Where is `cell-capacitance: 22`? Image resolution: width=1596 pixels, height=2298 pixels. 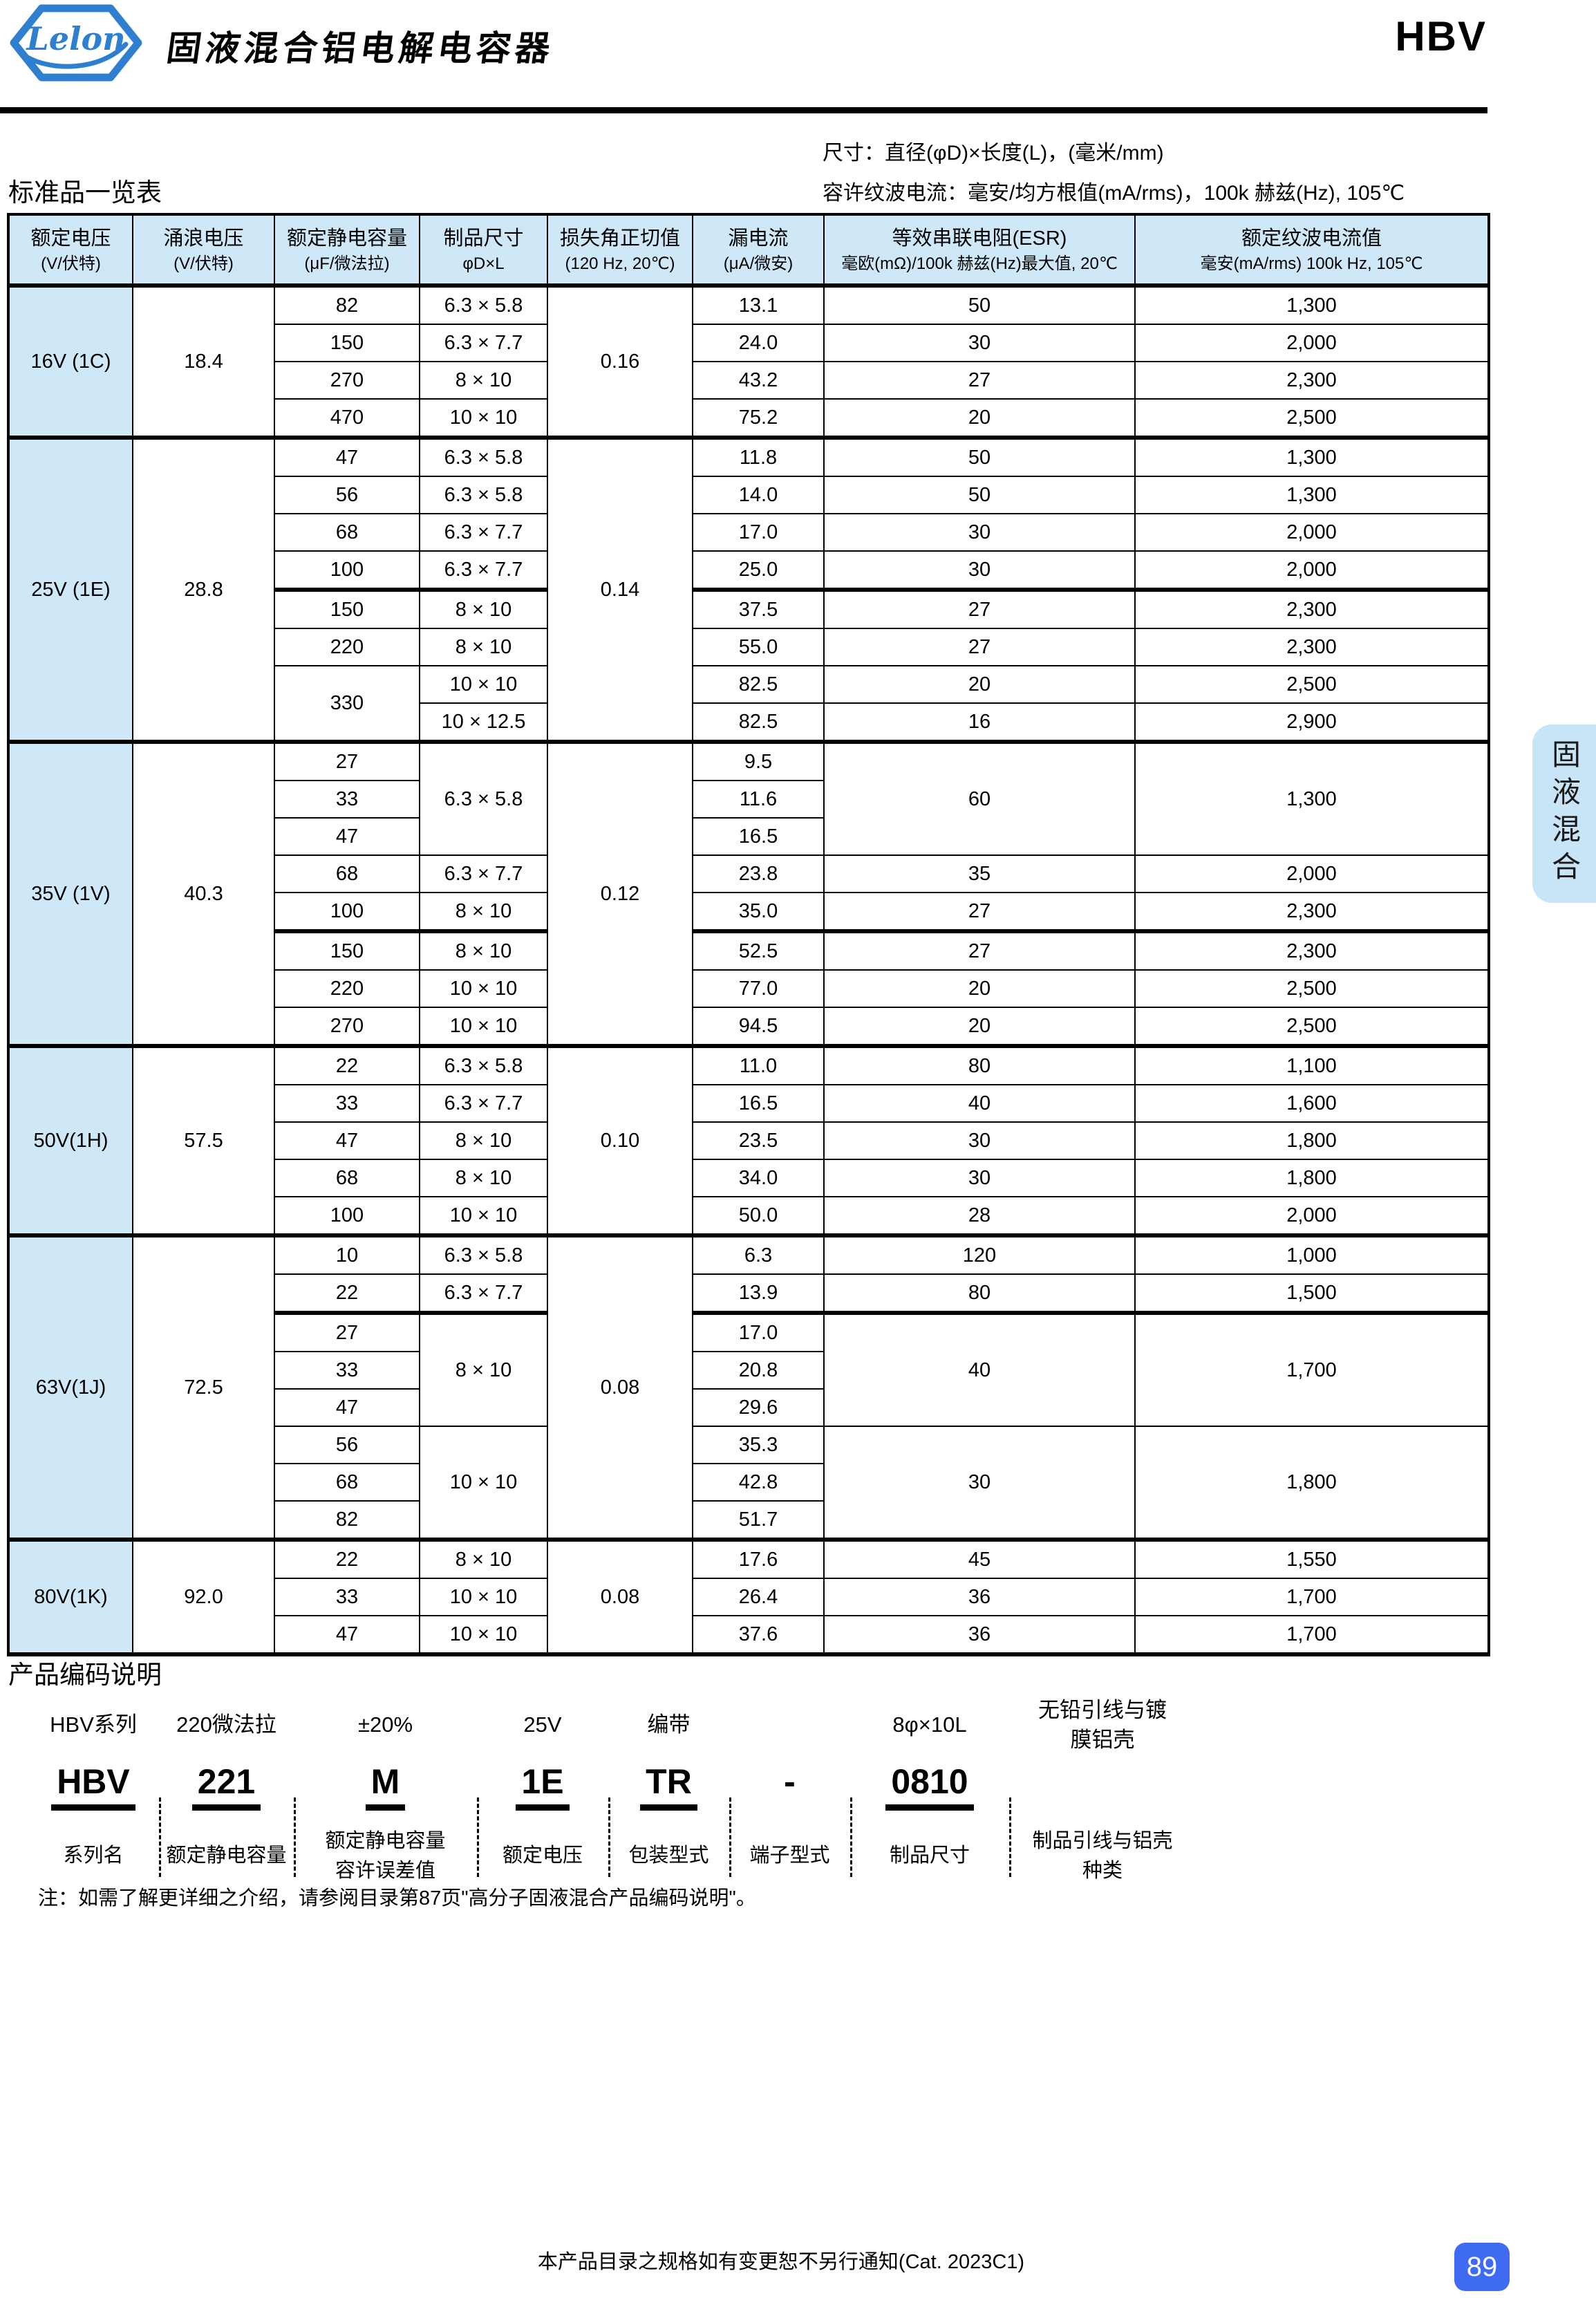 cell-capacitance: 22 is located at coordinates (347, 1559).